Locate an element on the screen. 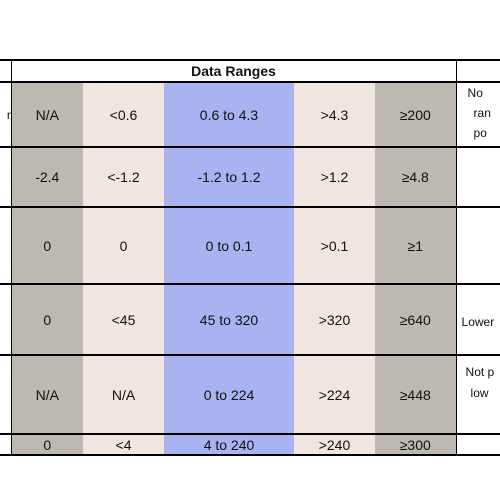  cell-col-3: -1.2 to 1.2 is located at coordinates (229, 177).